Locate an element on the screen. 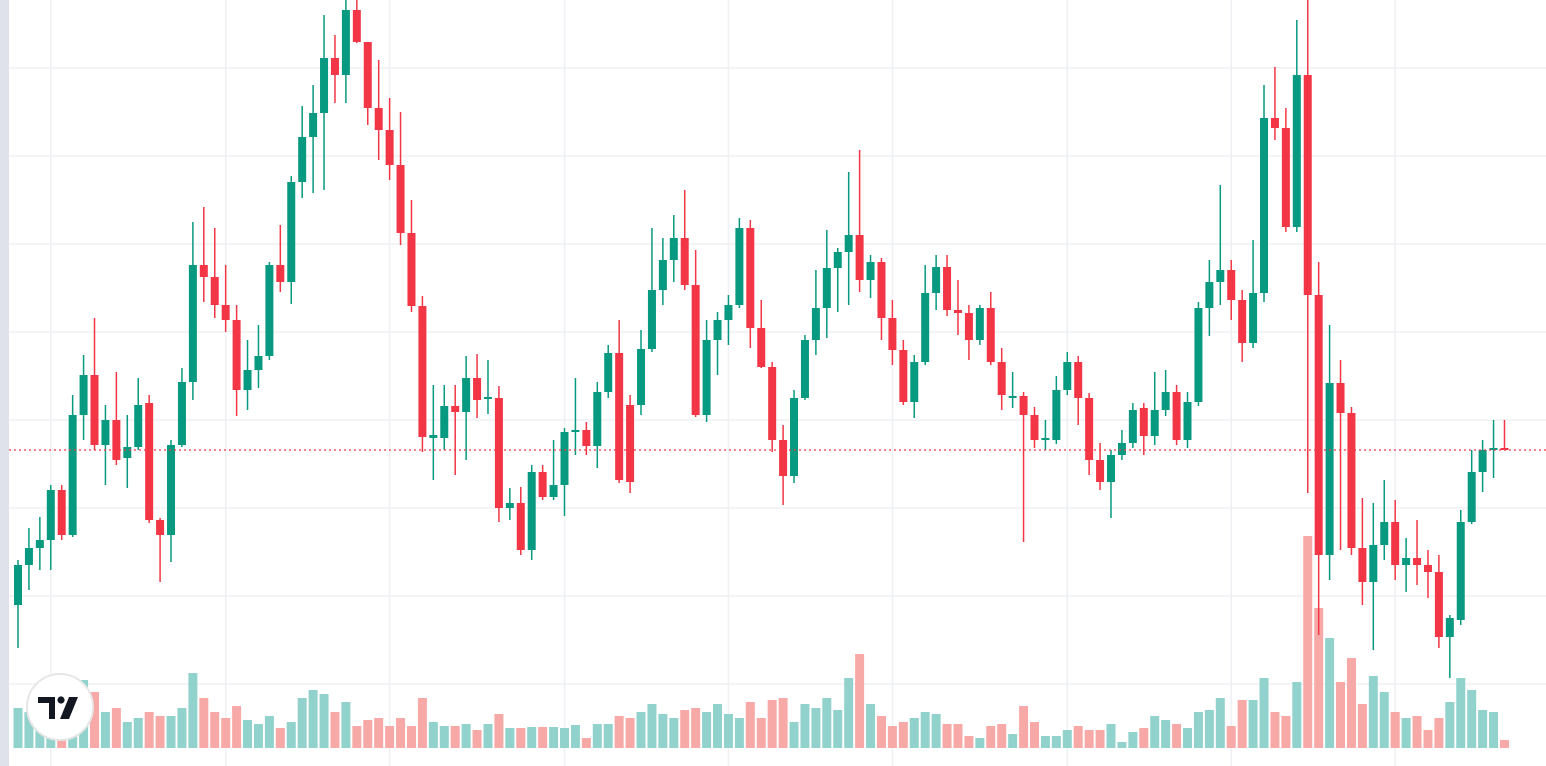  left-edge is located at coordinates (4, 383).